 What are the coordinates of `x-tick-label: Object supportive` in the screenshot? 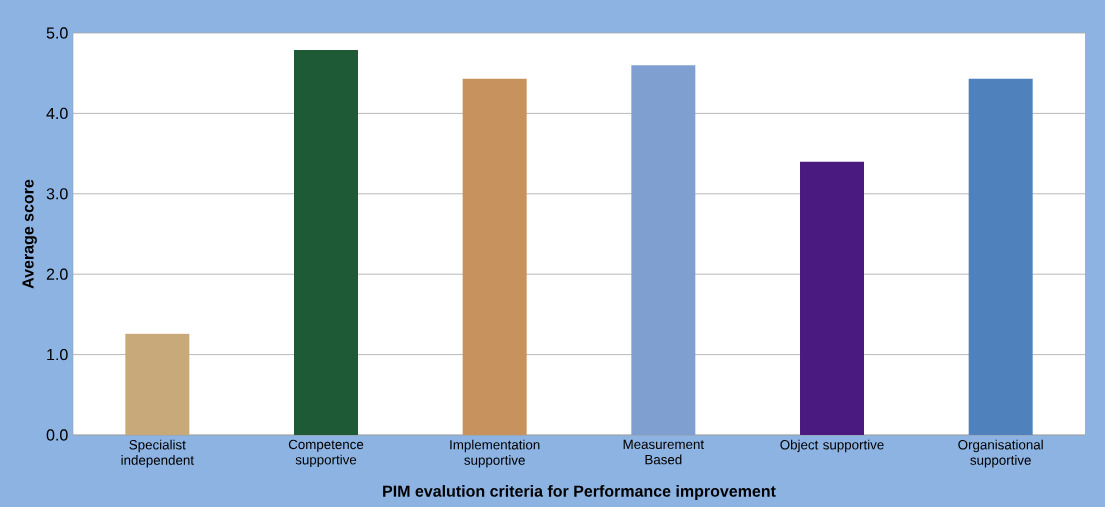 It's located at (832, 446).